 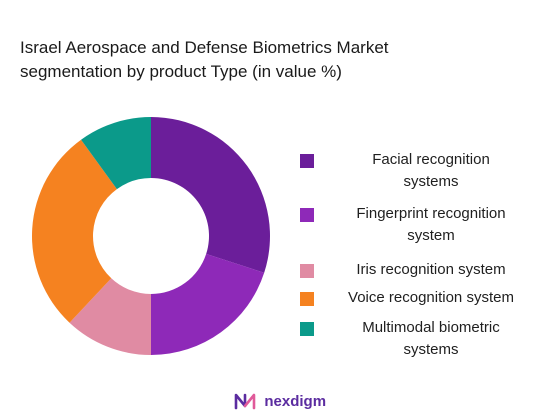 I want to click on legend-item: Facial recognition systems, so click(x=425, y=172).